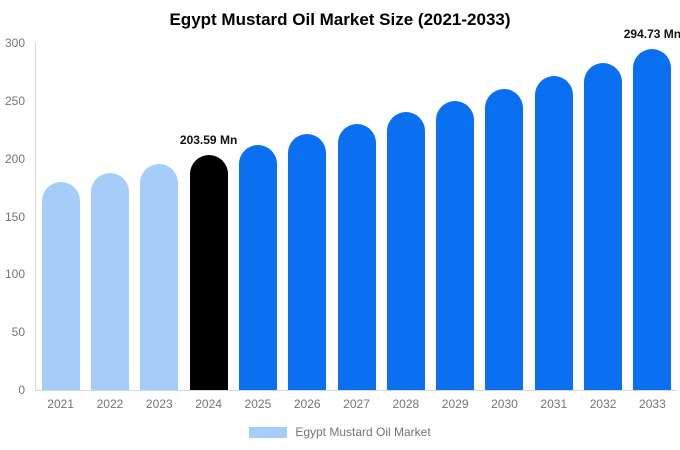 The width and height of the screenshot is (680, 450). What do you see at coordinates (553, 232) in the screenshot?
I see `bar-2031` at bounding box center [553, 232].